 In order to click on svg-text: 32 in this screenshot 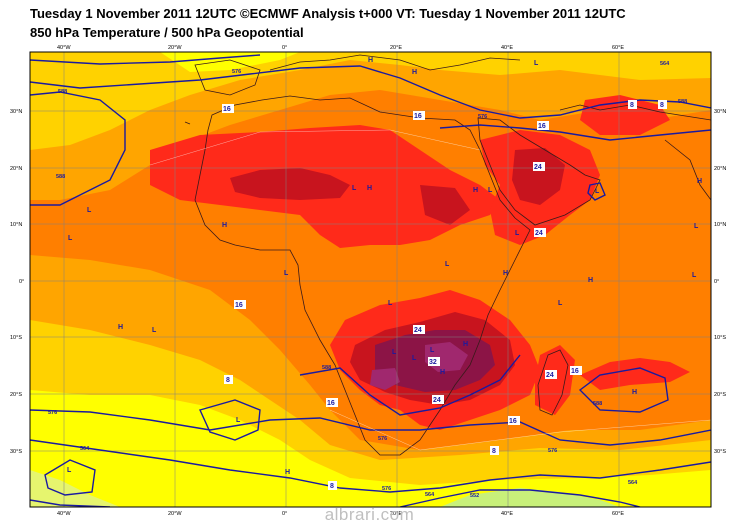, I will do `click(433, 362)`.